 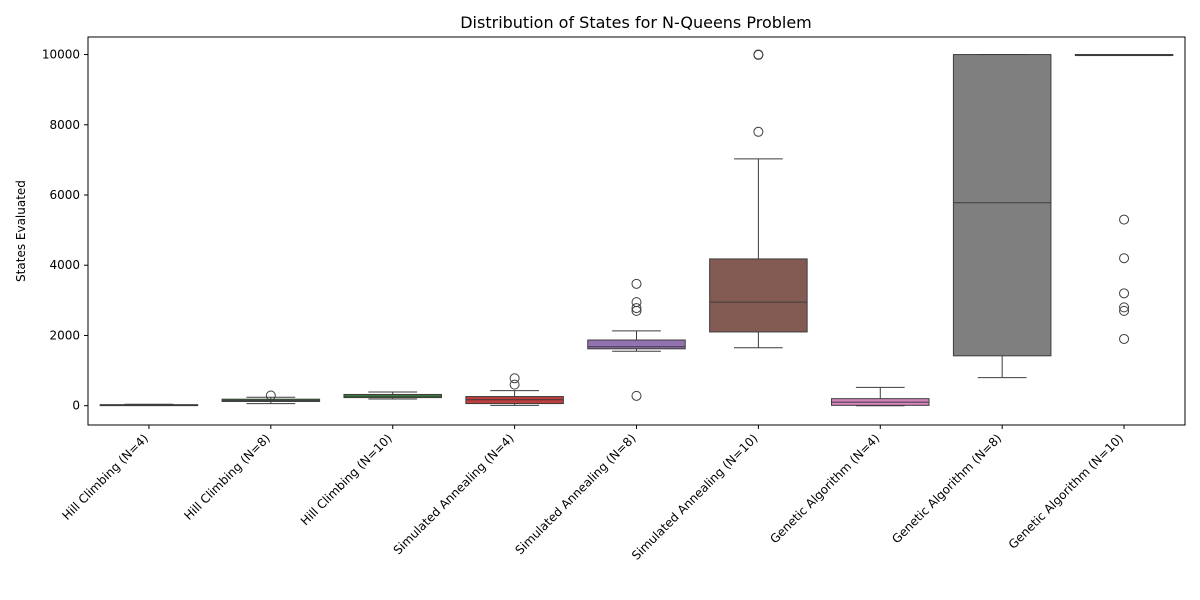 What do you see at coordinates (64, 265) in the screenshot?
I see `y-tick-label: 4000` at bounding box center [64, 265].